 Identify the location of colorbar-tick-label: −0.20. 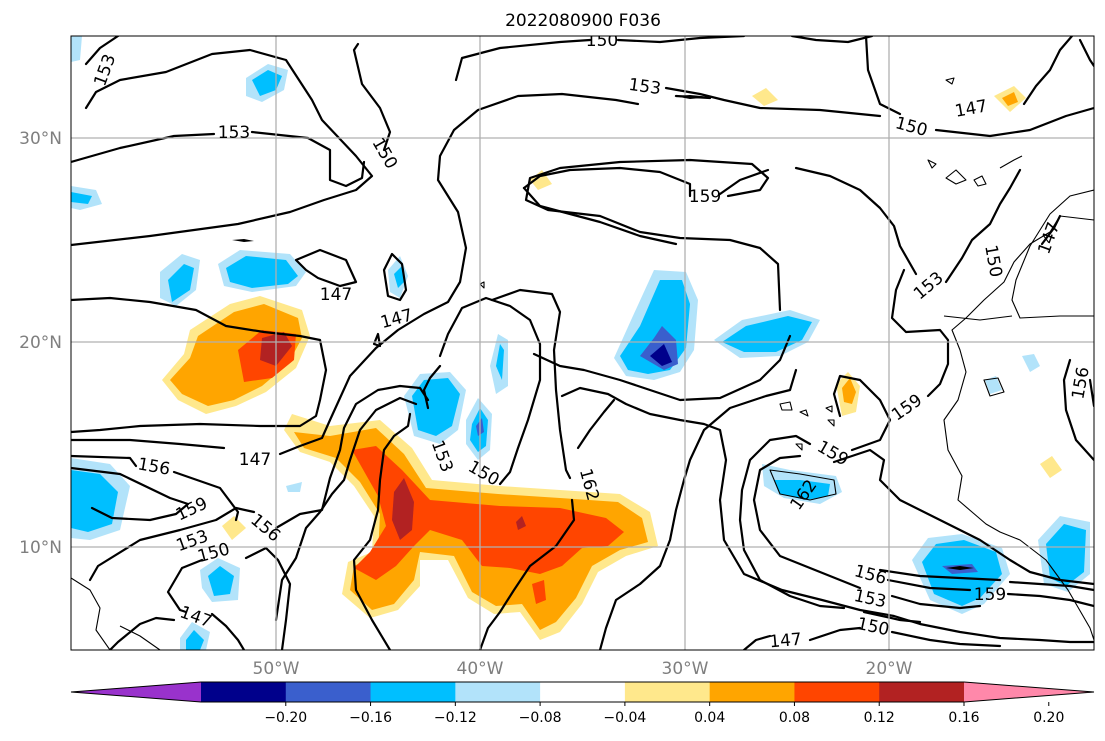
(285, 718).